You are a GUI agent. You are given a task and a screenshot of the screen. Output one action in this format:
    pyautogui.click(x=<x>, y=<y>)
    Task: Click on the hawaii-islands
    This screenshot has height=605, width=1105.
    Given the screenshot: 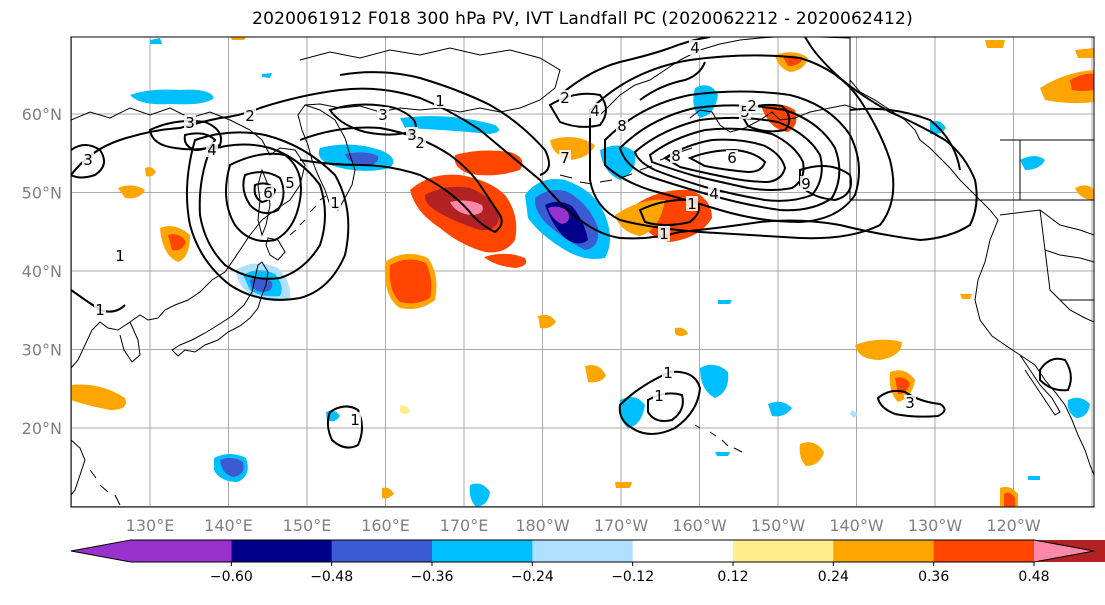 What is the action you would take?
    pyautogui.click(x=718, y=438)
    